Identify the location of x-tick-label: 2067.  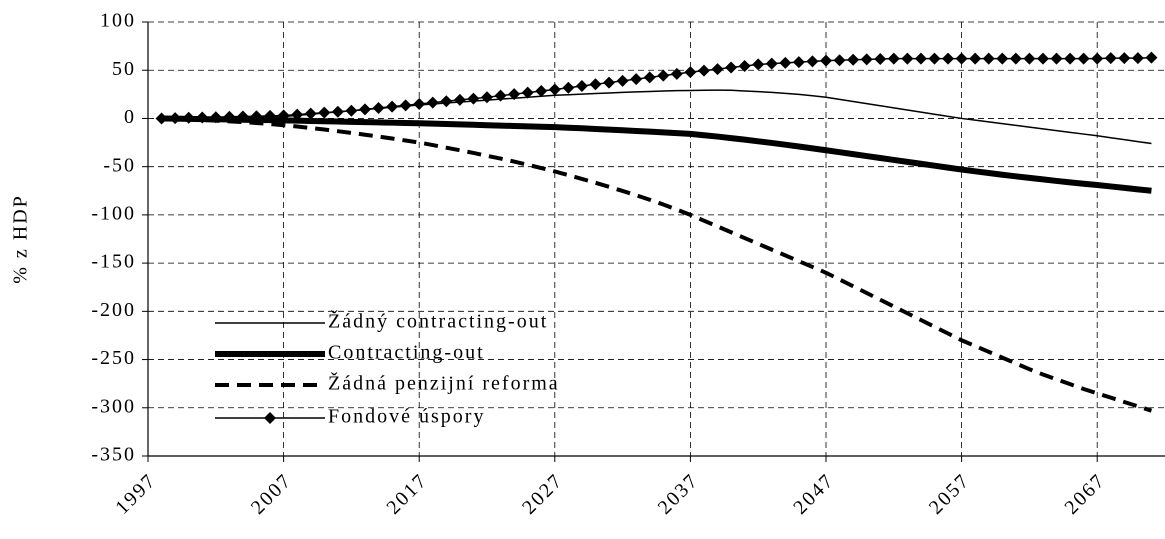
(1084, 493).